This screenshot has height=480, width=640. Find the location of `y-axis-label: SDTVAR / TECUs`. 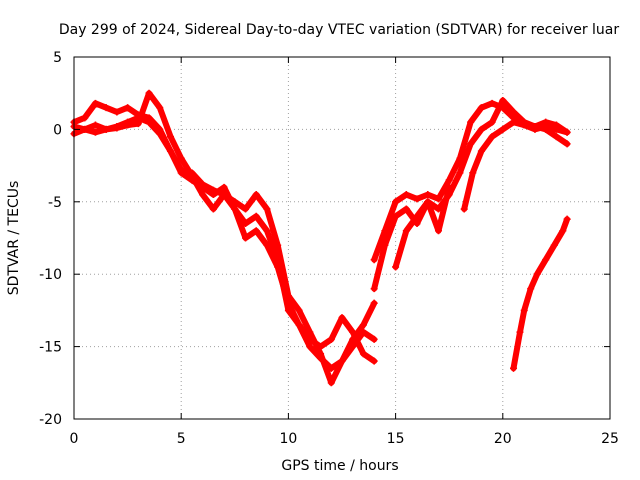

y-axis-label: SDTVAR / TECUs is located at coordinates (14, 238).